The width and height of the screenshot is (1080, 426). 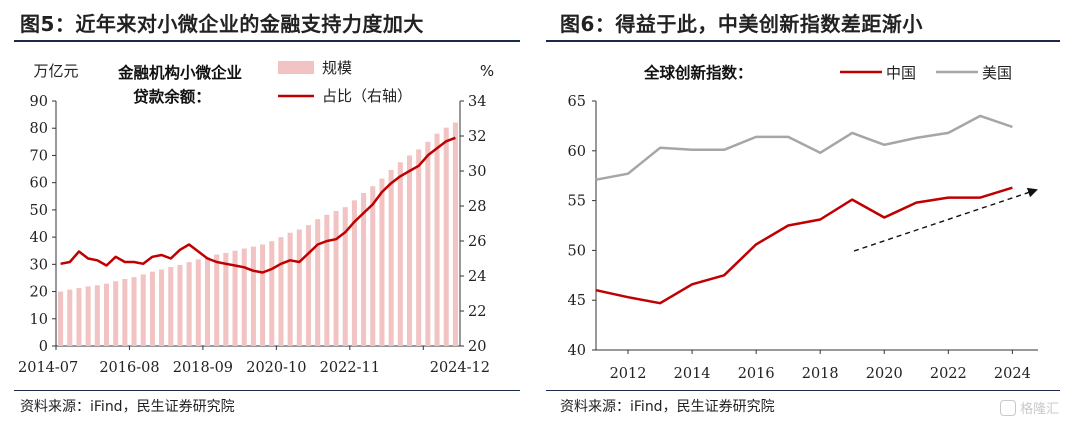 What do you see at coordinates (258, 205) in the screenshot?
I see `line-share-right-axis` at bounding box center [258, 205].